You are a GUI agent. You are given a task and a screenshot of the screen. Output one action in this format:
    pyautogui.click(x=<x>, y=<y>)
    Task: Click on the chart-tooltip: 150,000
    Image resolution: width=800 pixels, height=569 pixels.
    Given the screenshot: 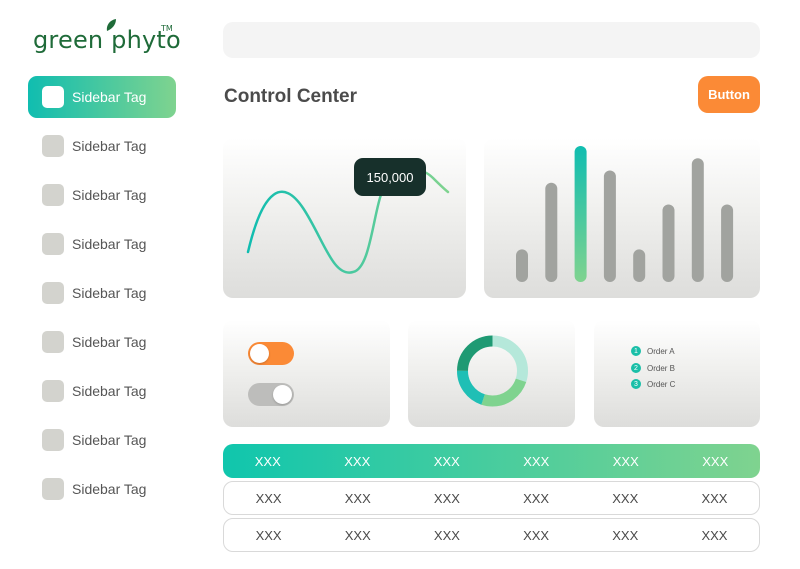 What is the action you would take?
    pyautogui.click(x=390, y=177)
    